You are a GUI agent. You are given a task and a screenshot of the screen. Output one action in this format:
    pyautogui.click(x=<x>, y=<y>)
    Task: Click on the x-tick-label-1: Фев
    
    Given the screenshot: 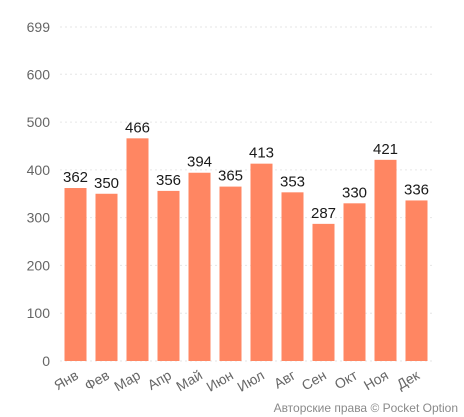 What is the action you would take?
    pyautogui.click(x=97, y=380)
    